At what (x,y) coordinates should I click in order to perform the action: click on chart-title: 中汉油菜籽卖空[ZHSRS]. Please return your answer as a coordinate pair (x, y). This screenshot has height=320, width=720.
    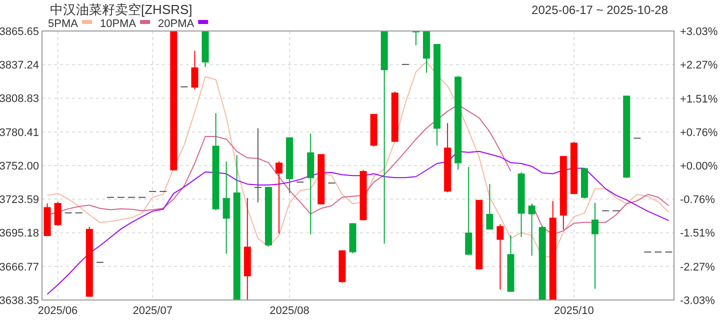
    Looking at the image, I should click on (121, 9).